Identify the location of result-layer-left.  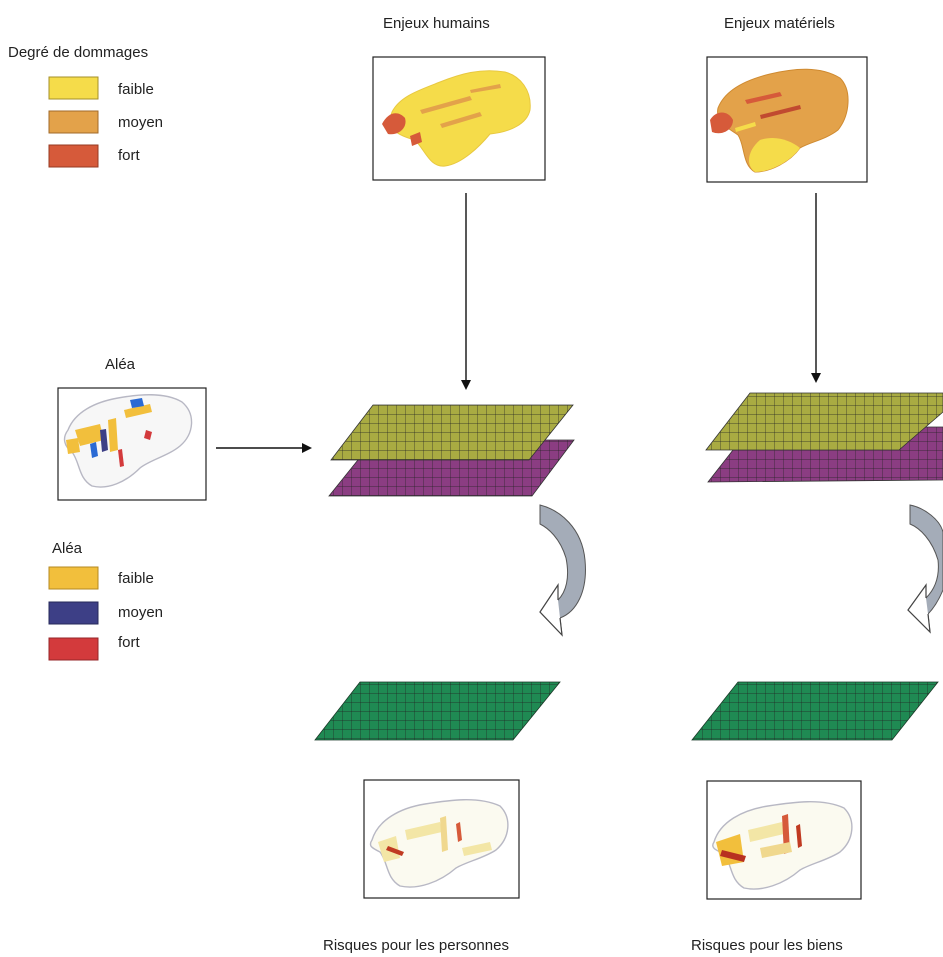
(437, 711).